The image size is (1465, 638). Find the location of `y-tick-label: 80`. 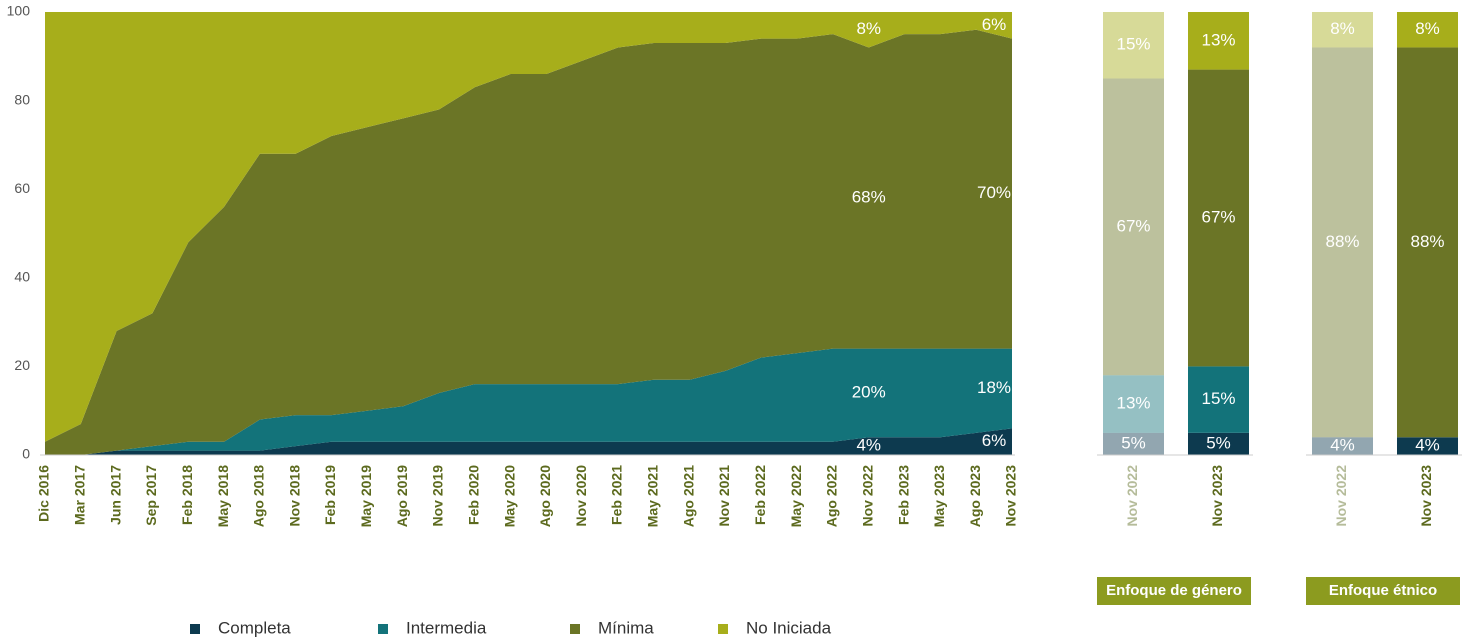

y-tick-label: 80 is located at coordinates (22, 99).